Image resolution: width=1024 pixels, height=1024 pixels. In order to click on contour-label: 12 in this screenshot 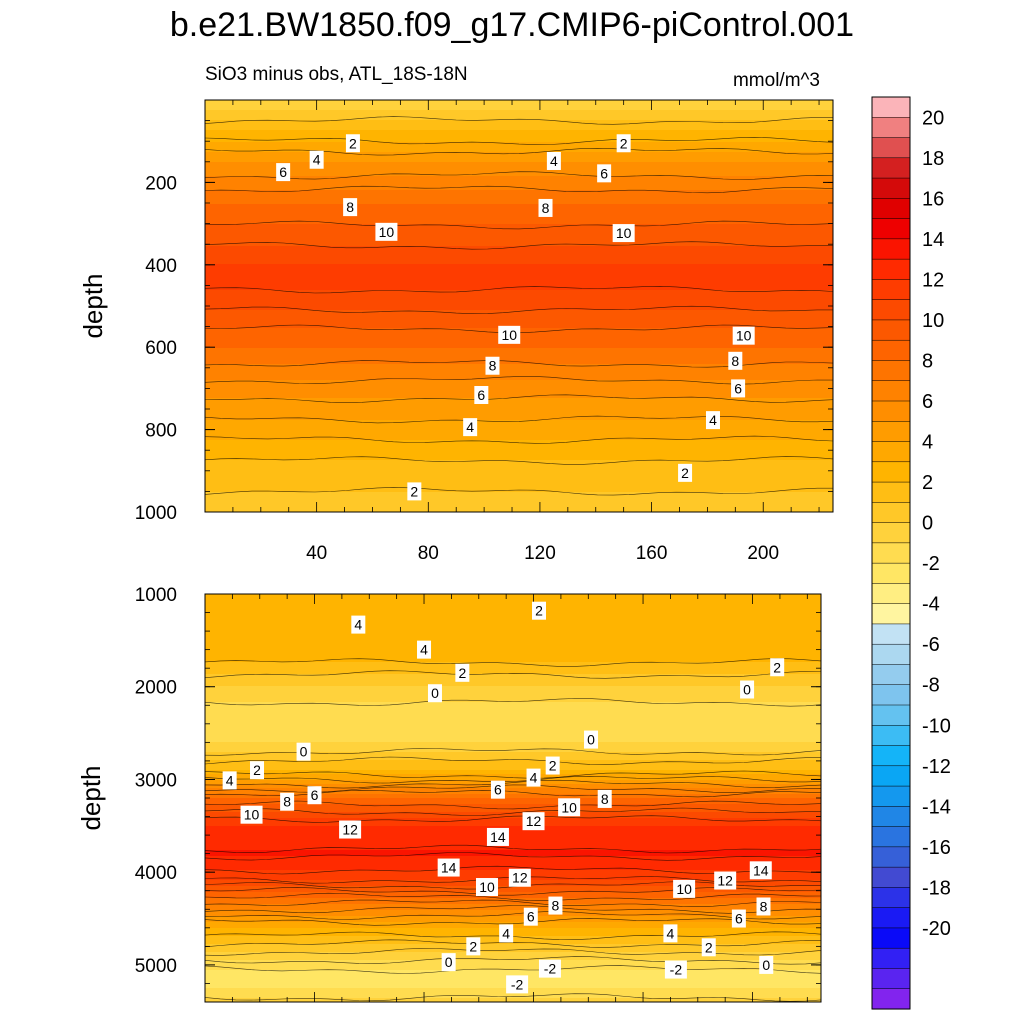, I will do `click(520, 878)`.